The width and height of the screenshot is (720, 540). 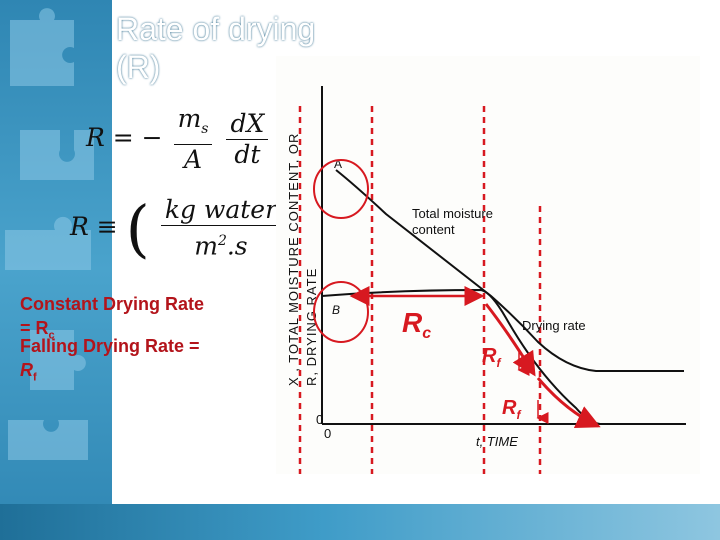 What do you see at coordinates (338, 164) in the screenshot?
I see `point-a-label: A` at bounding box center [338, 164].